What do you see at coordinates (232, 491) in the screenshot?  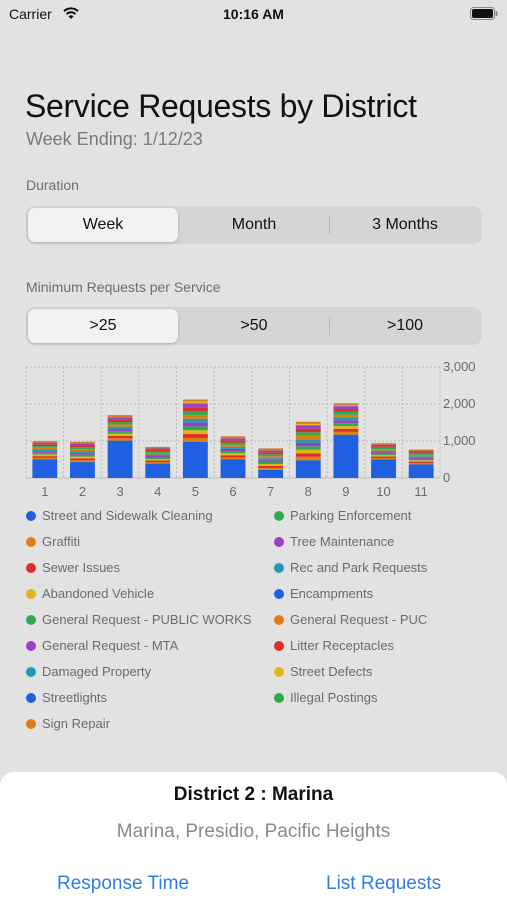 I see `x-tick-label: 6` at bounding box center [232, 491].